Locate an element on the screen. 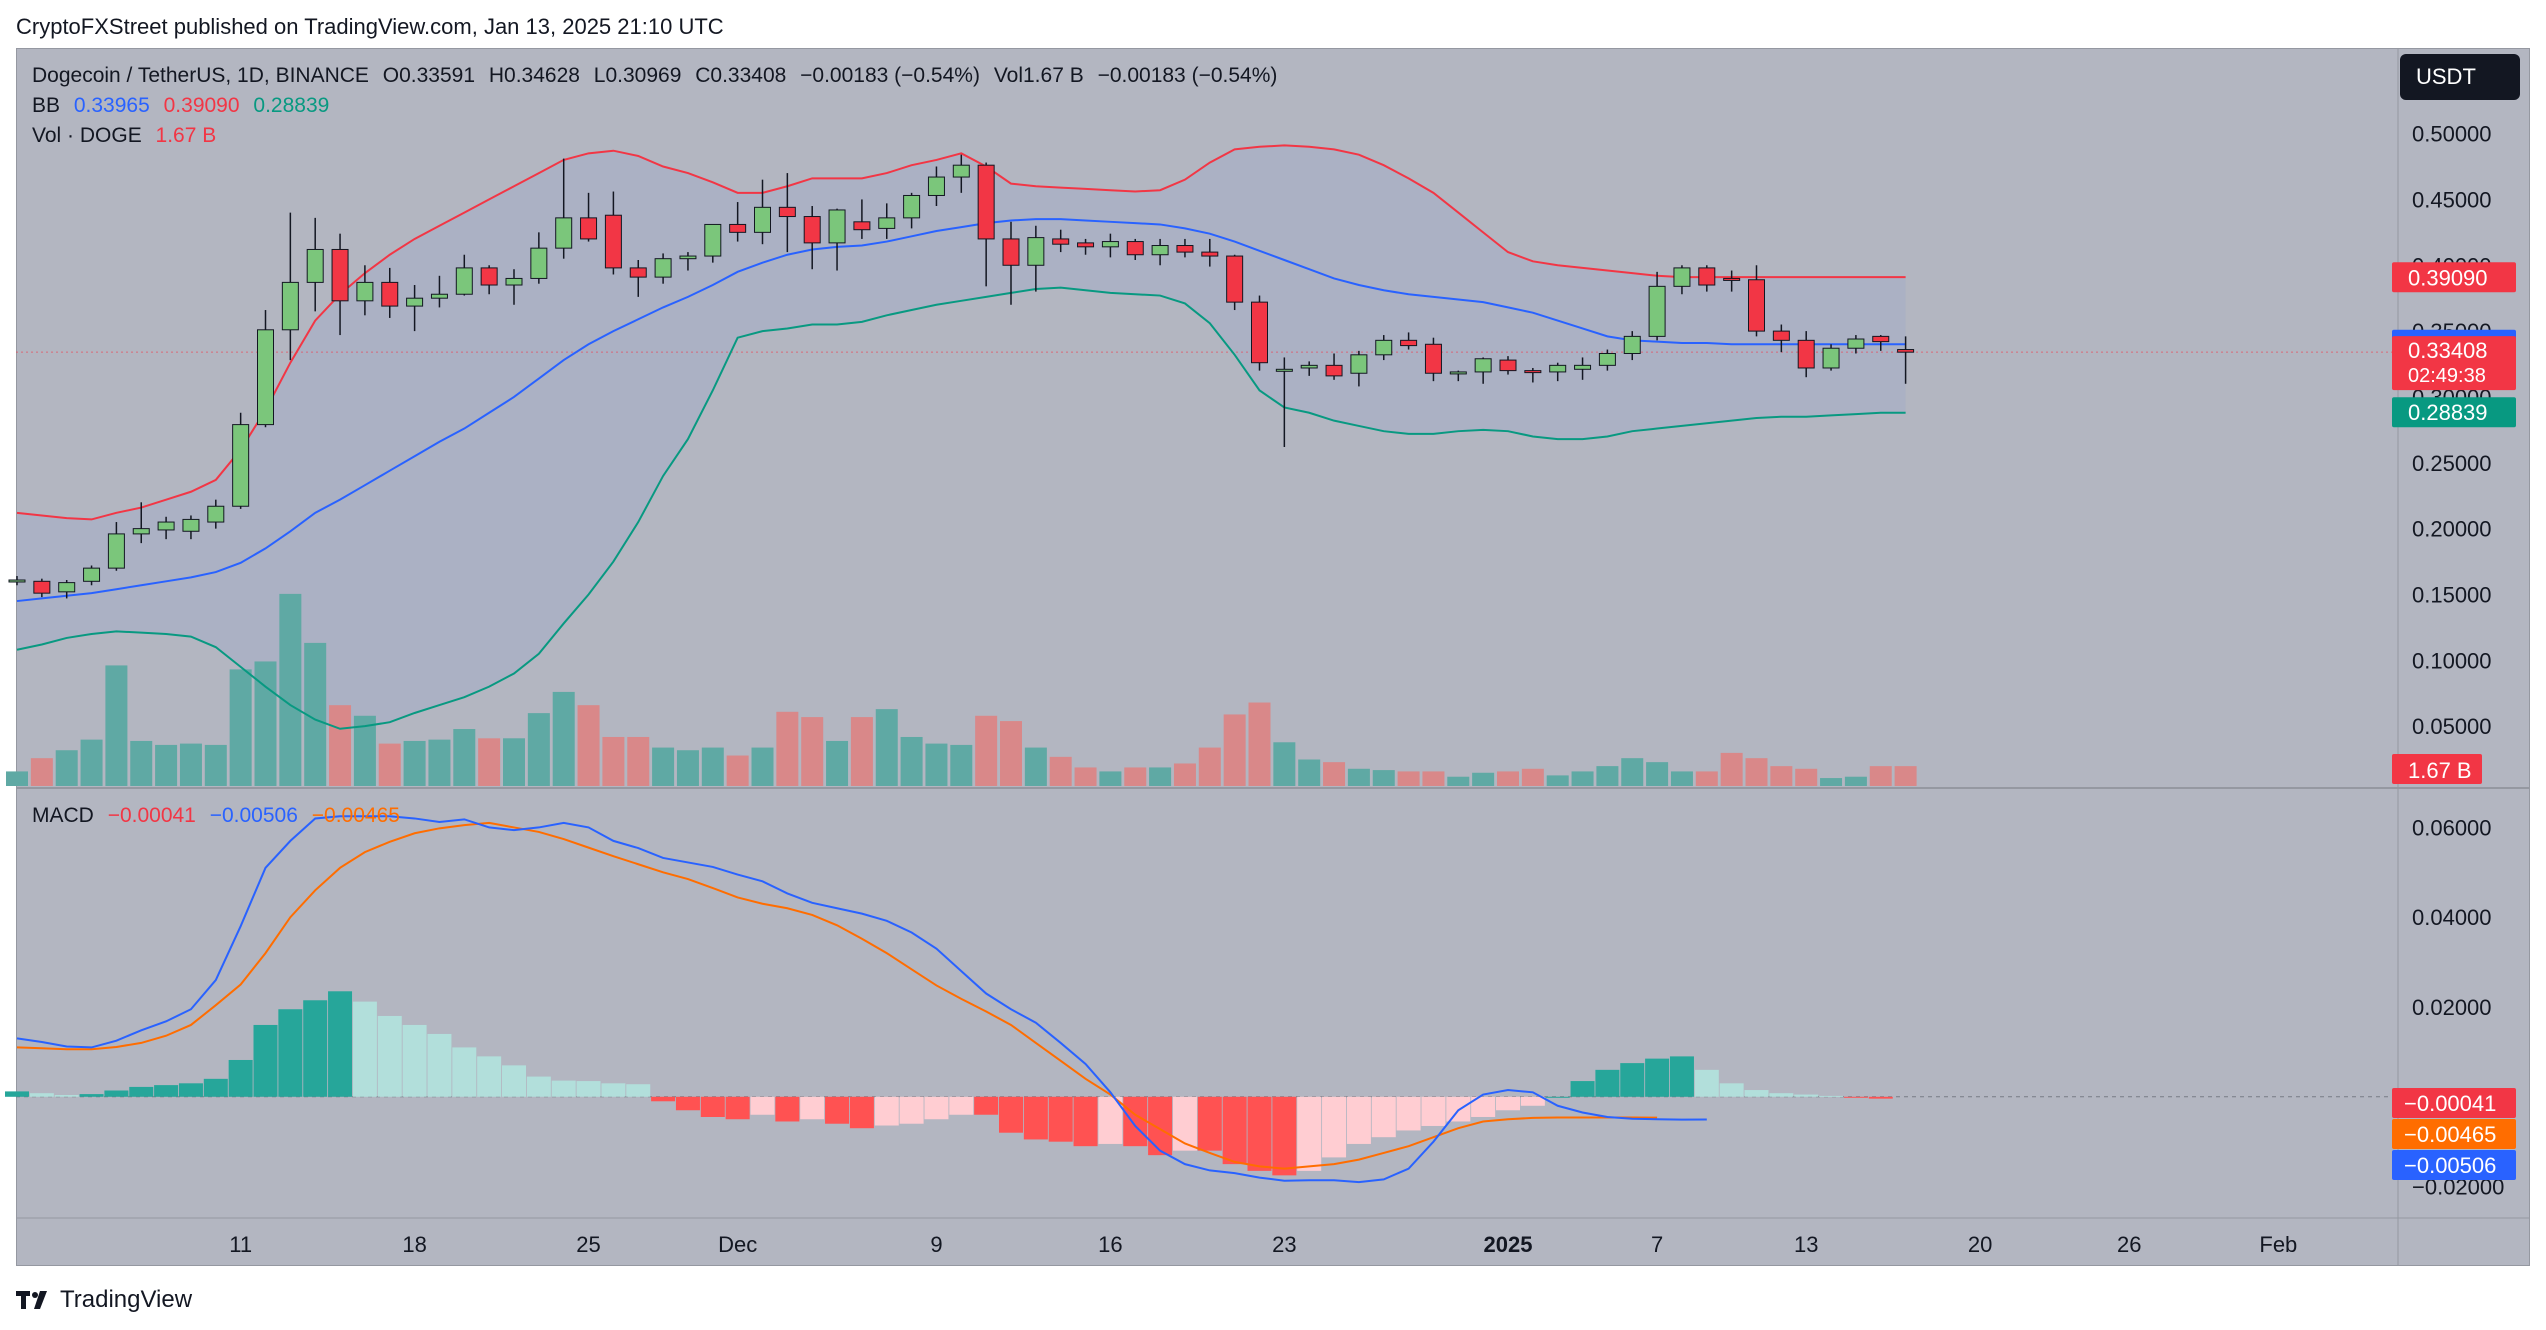 The width and height of the screenshot is (2546, 1330). price-label-box: 0.39090 is located at coordinates (2454, 277).